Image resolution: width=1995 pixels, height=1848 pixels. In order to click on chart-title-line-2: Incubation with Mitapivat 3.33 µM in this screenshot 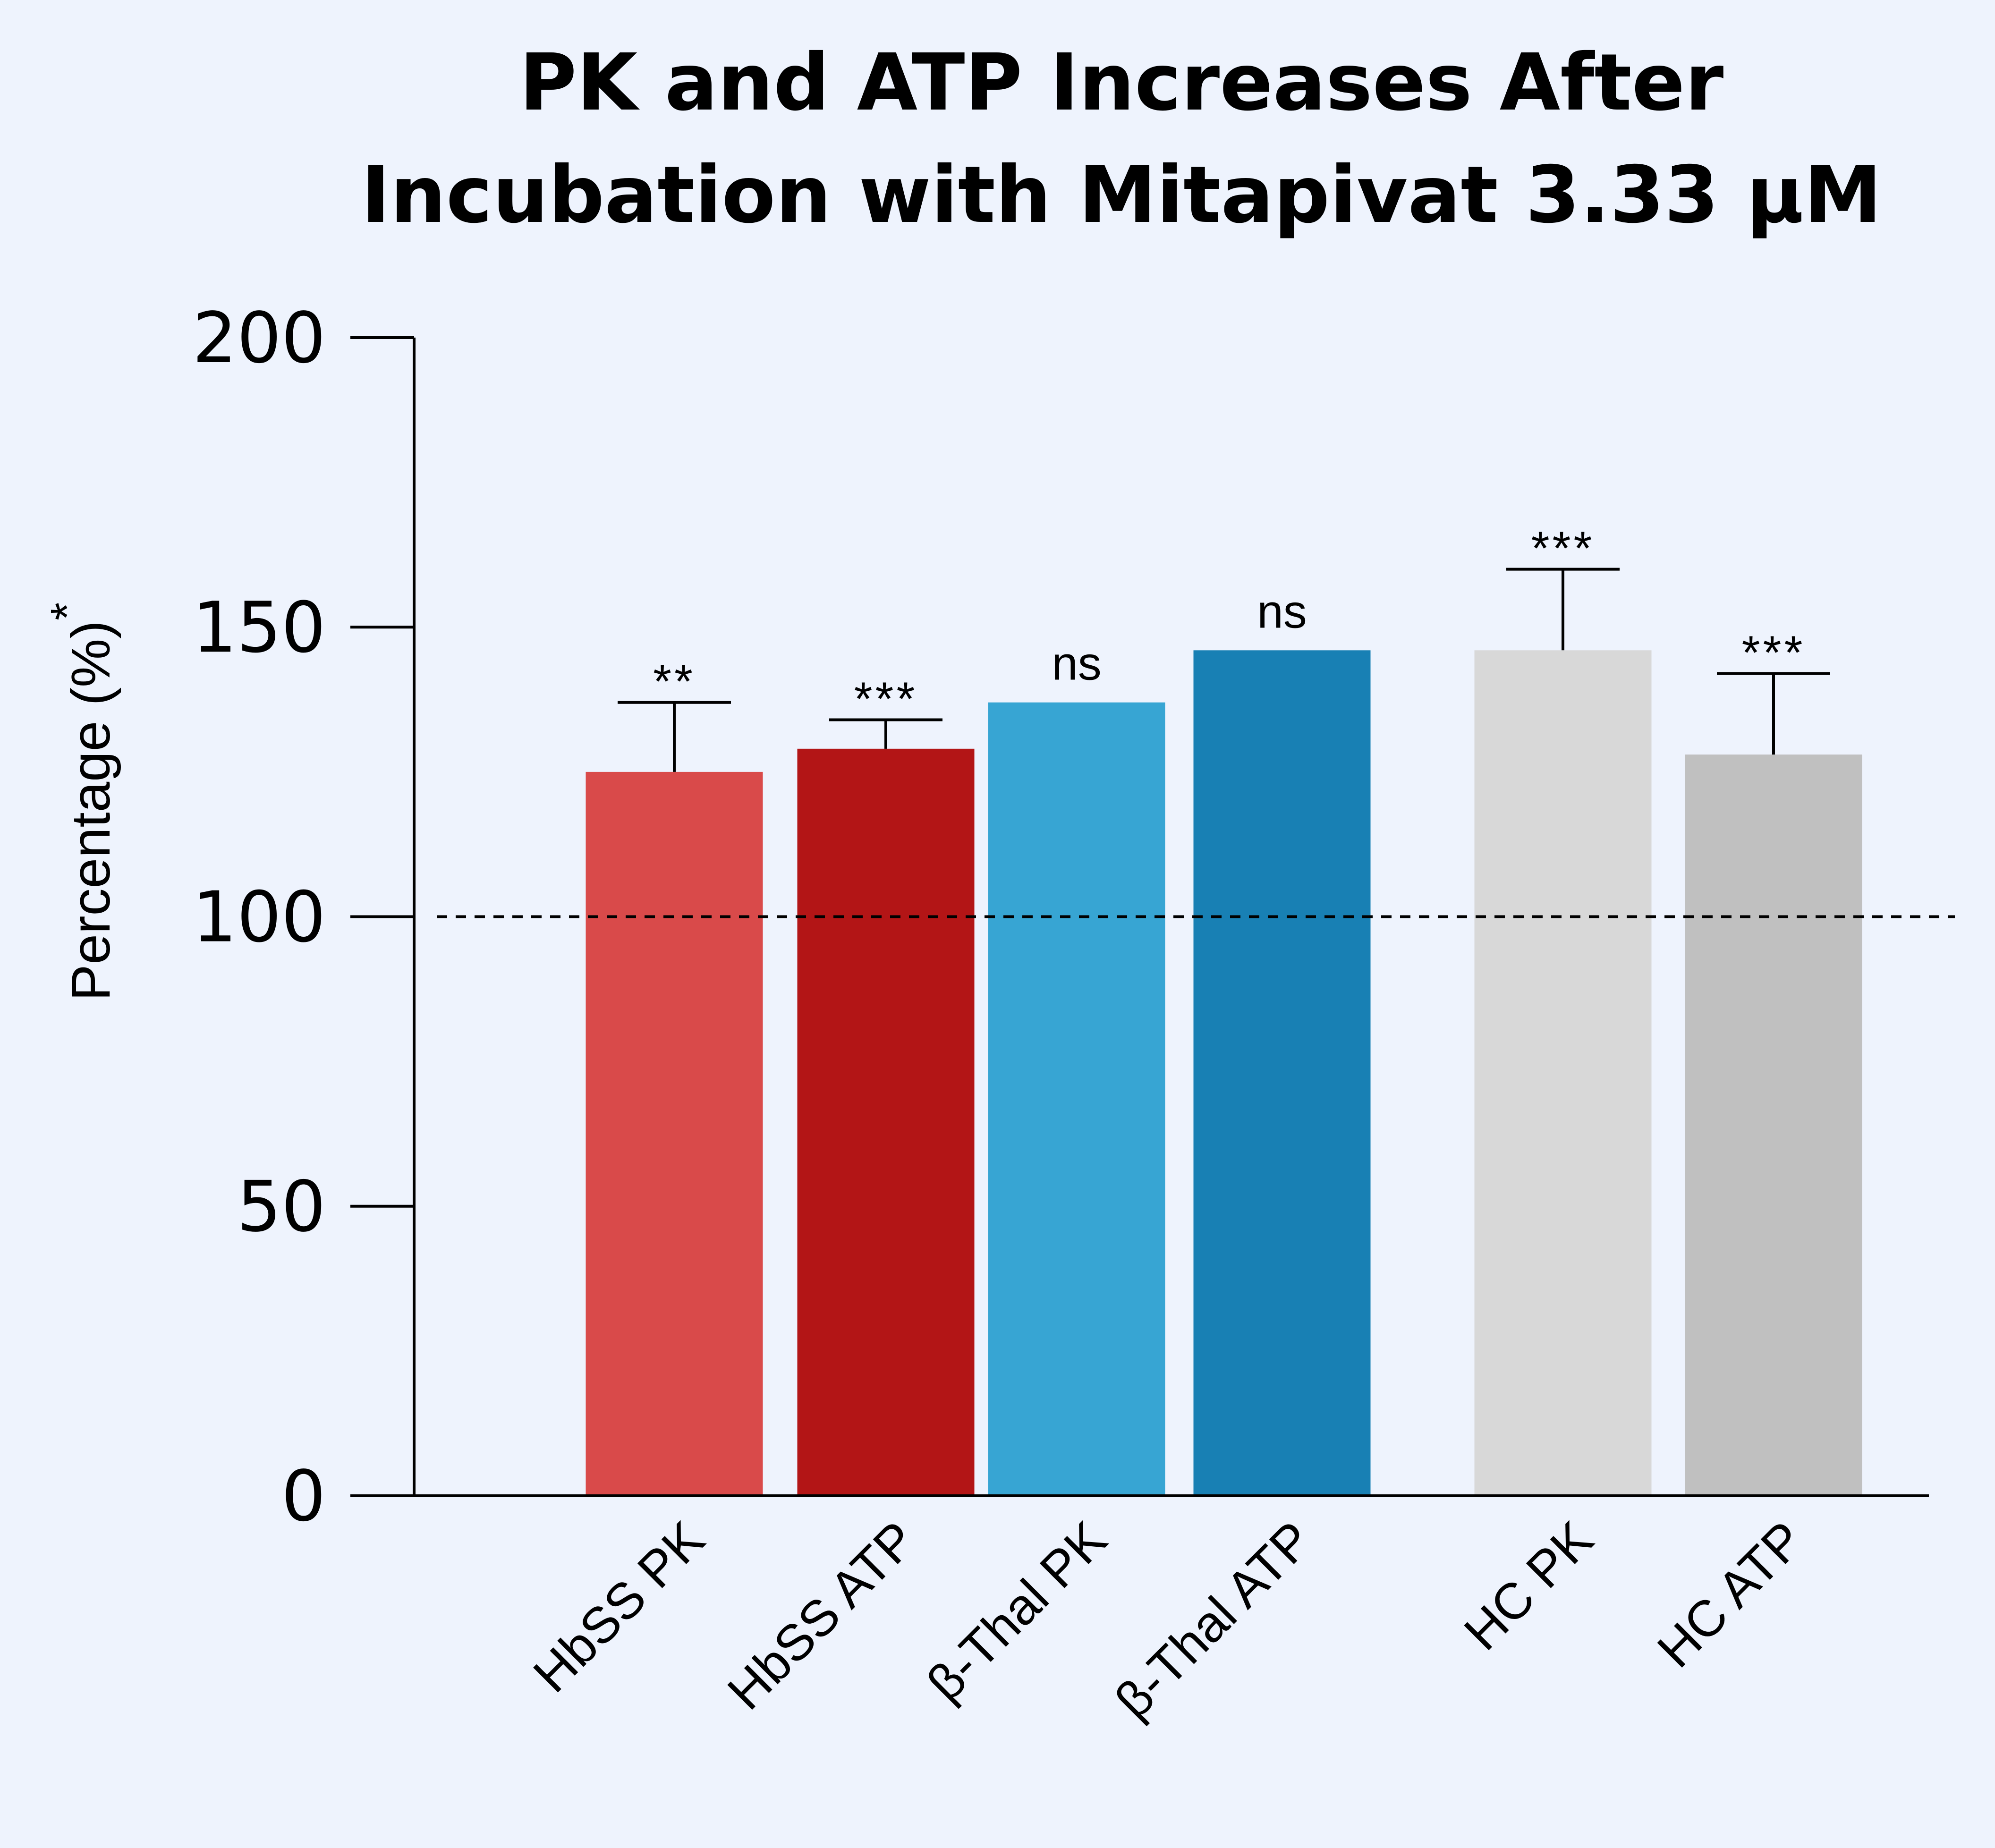, I will do `click(1122, 195)`.